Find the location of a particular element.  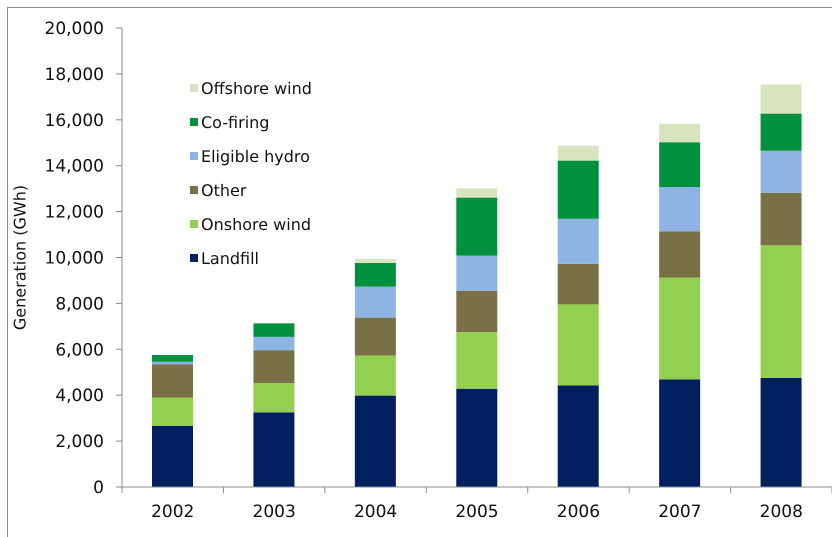

x-tick-label: 2002 is located at coordinates (172, 512).